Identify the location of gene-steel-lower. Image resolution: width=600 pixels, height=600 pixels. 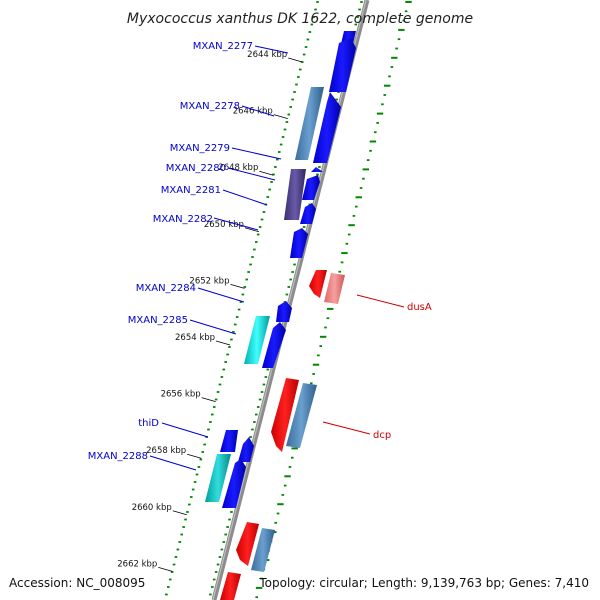
(263, 550).